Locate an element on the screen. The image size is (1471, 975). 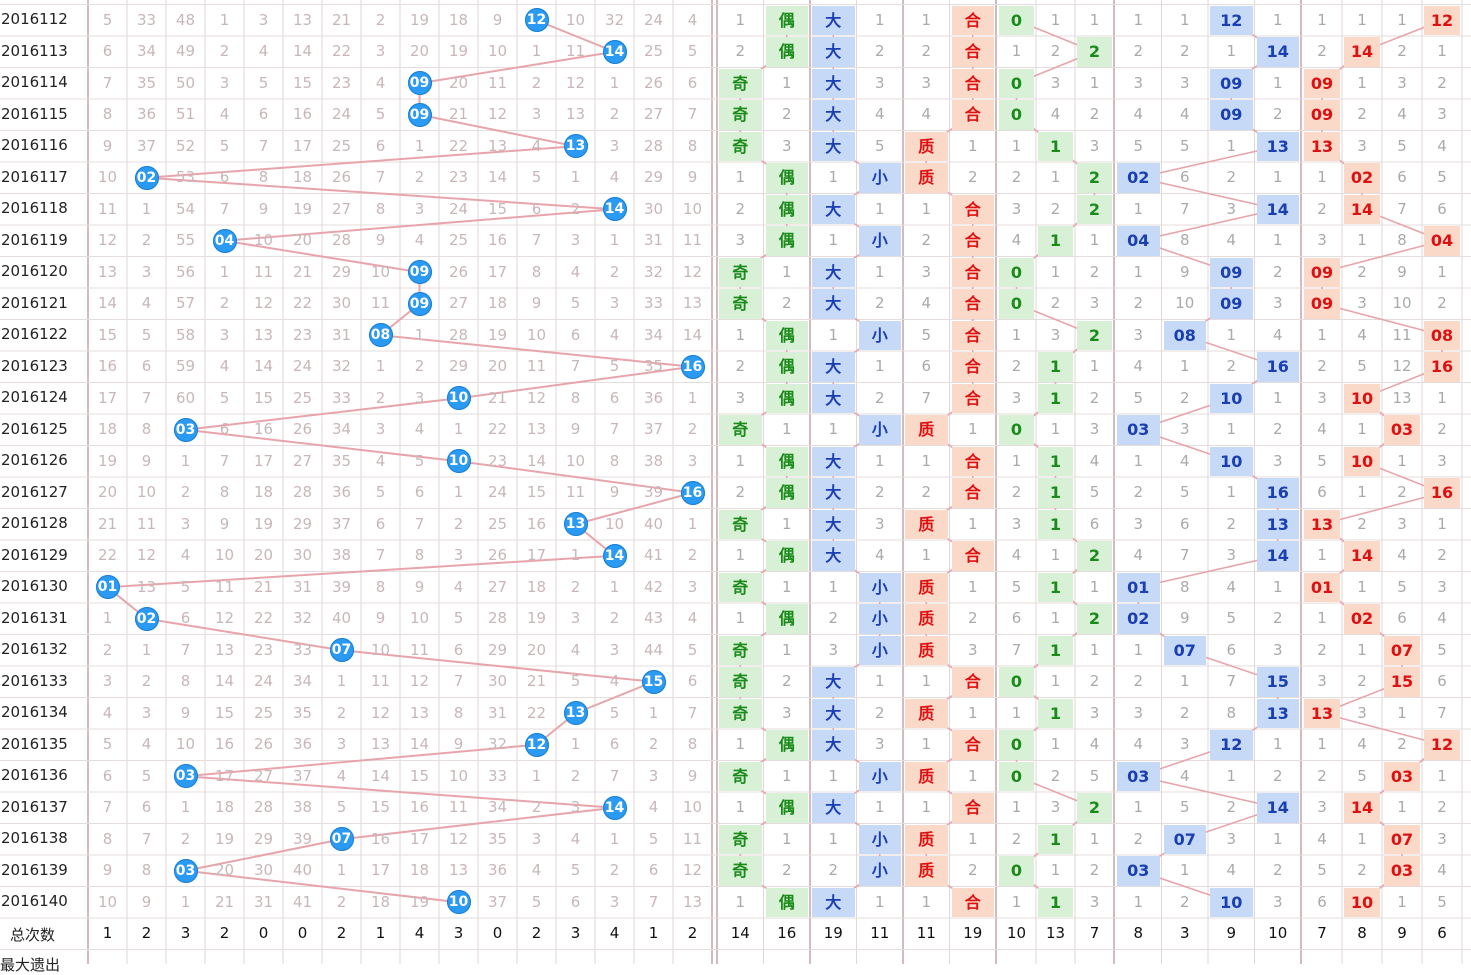
omission-value: 27 is located at coordinates (341, 208).